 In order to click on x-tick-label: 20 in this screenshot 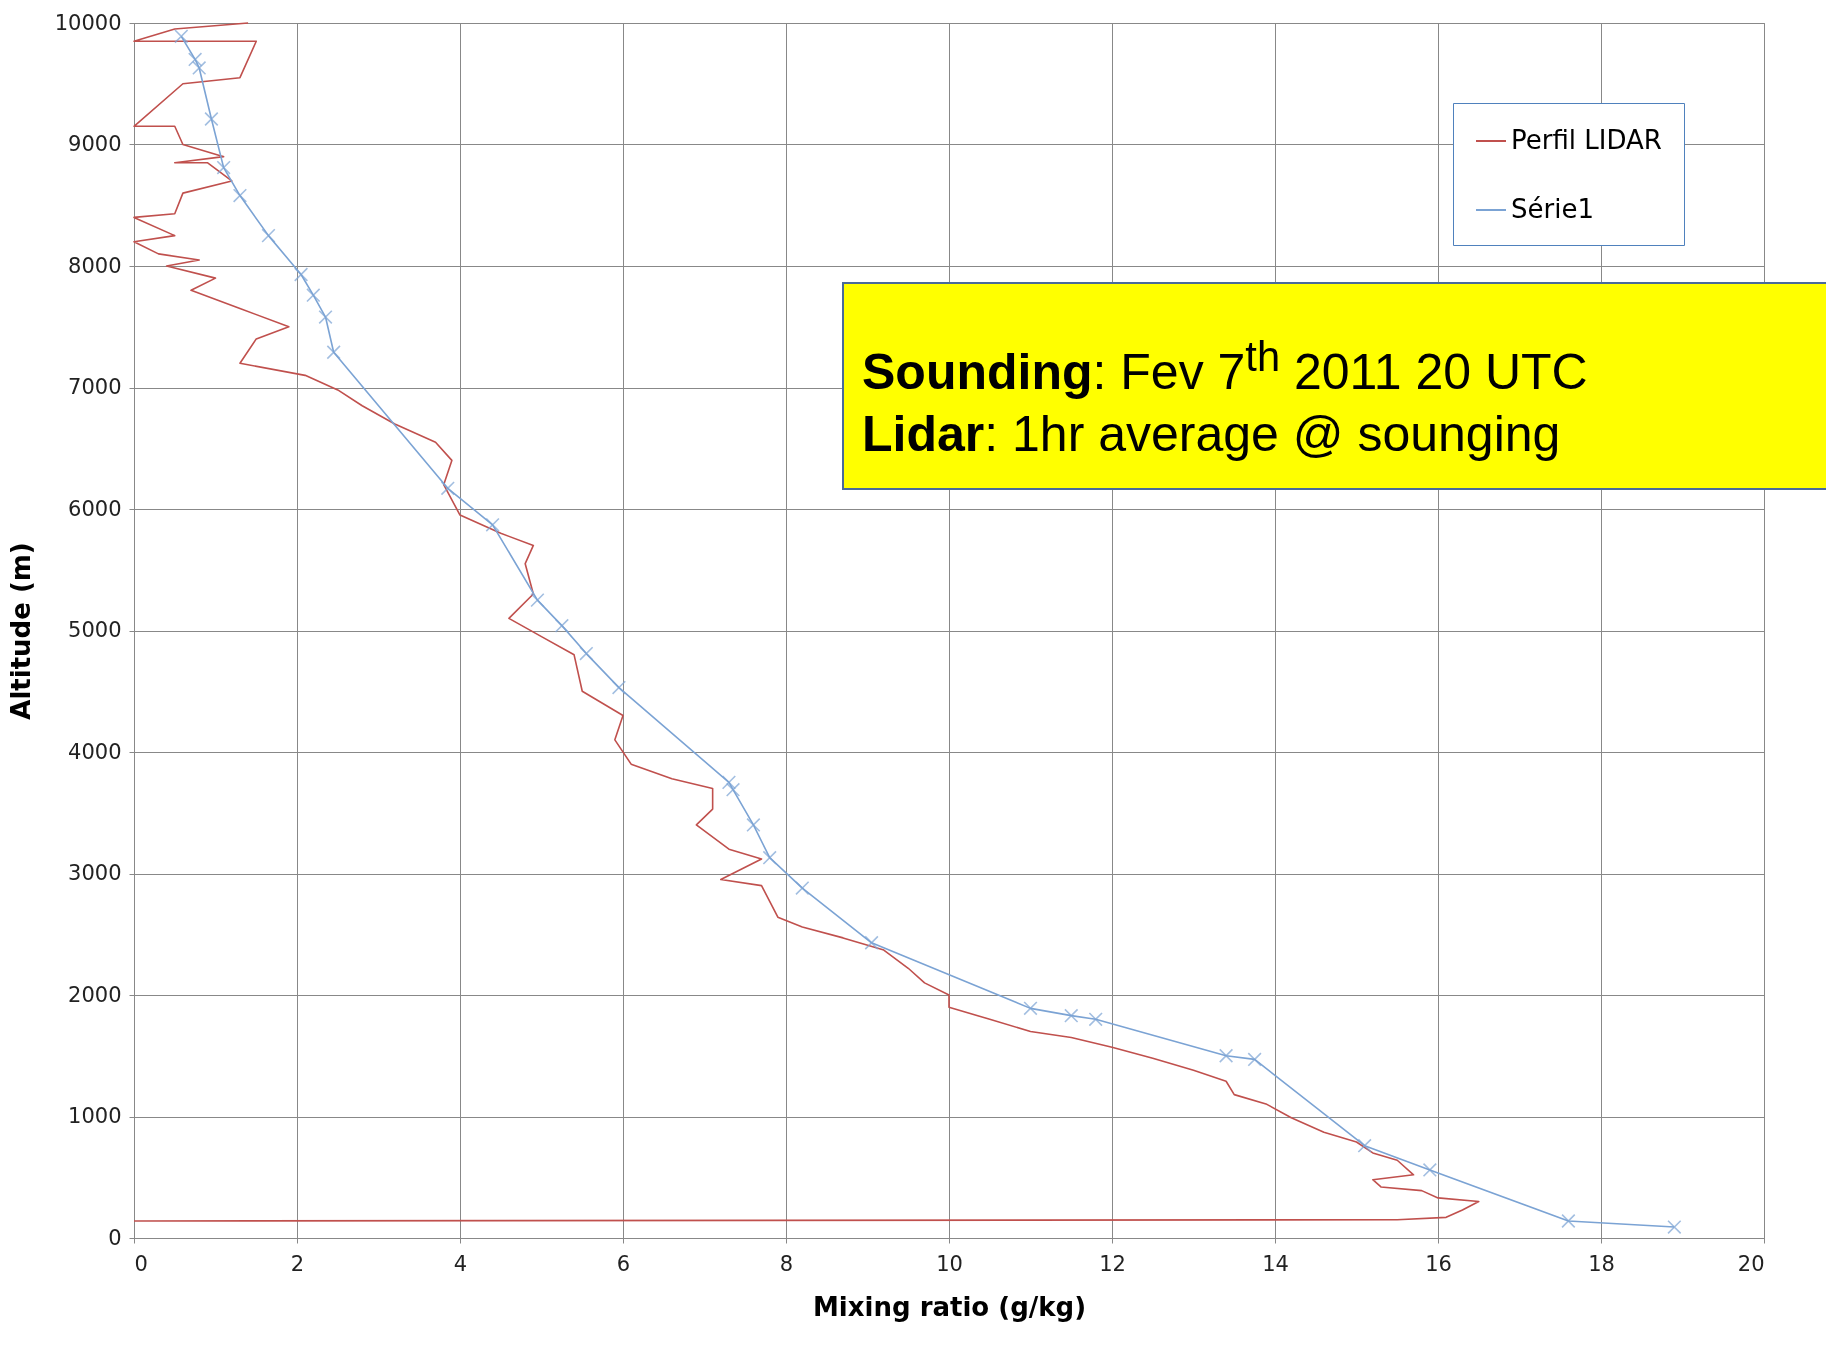, I will do `click(1751, 1263)`.